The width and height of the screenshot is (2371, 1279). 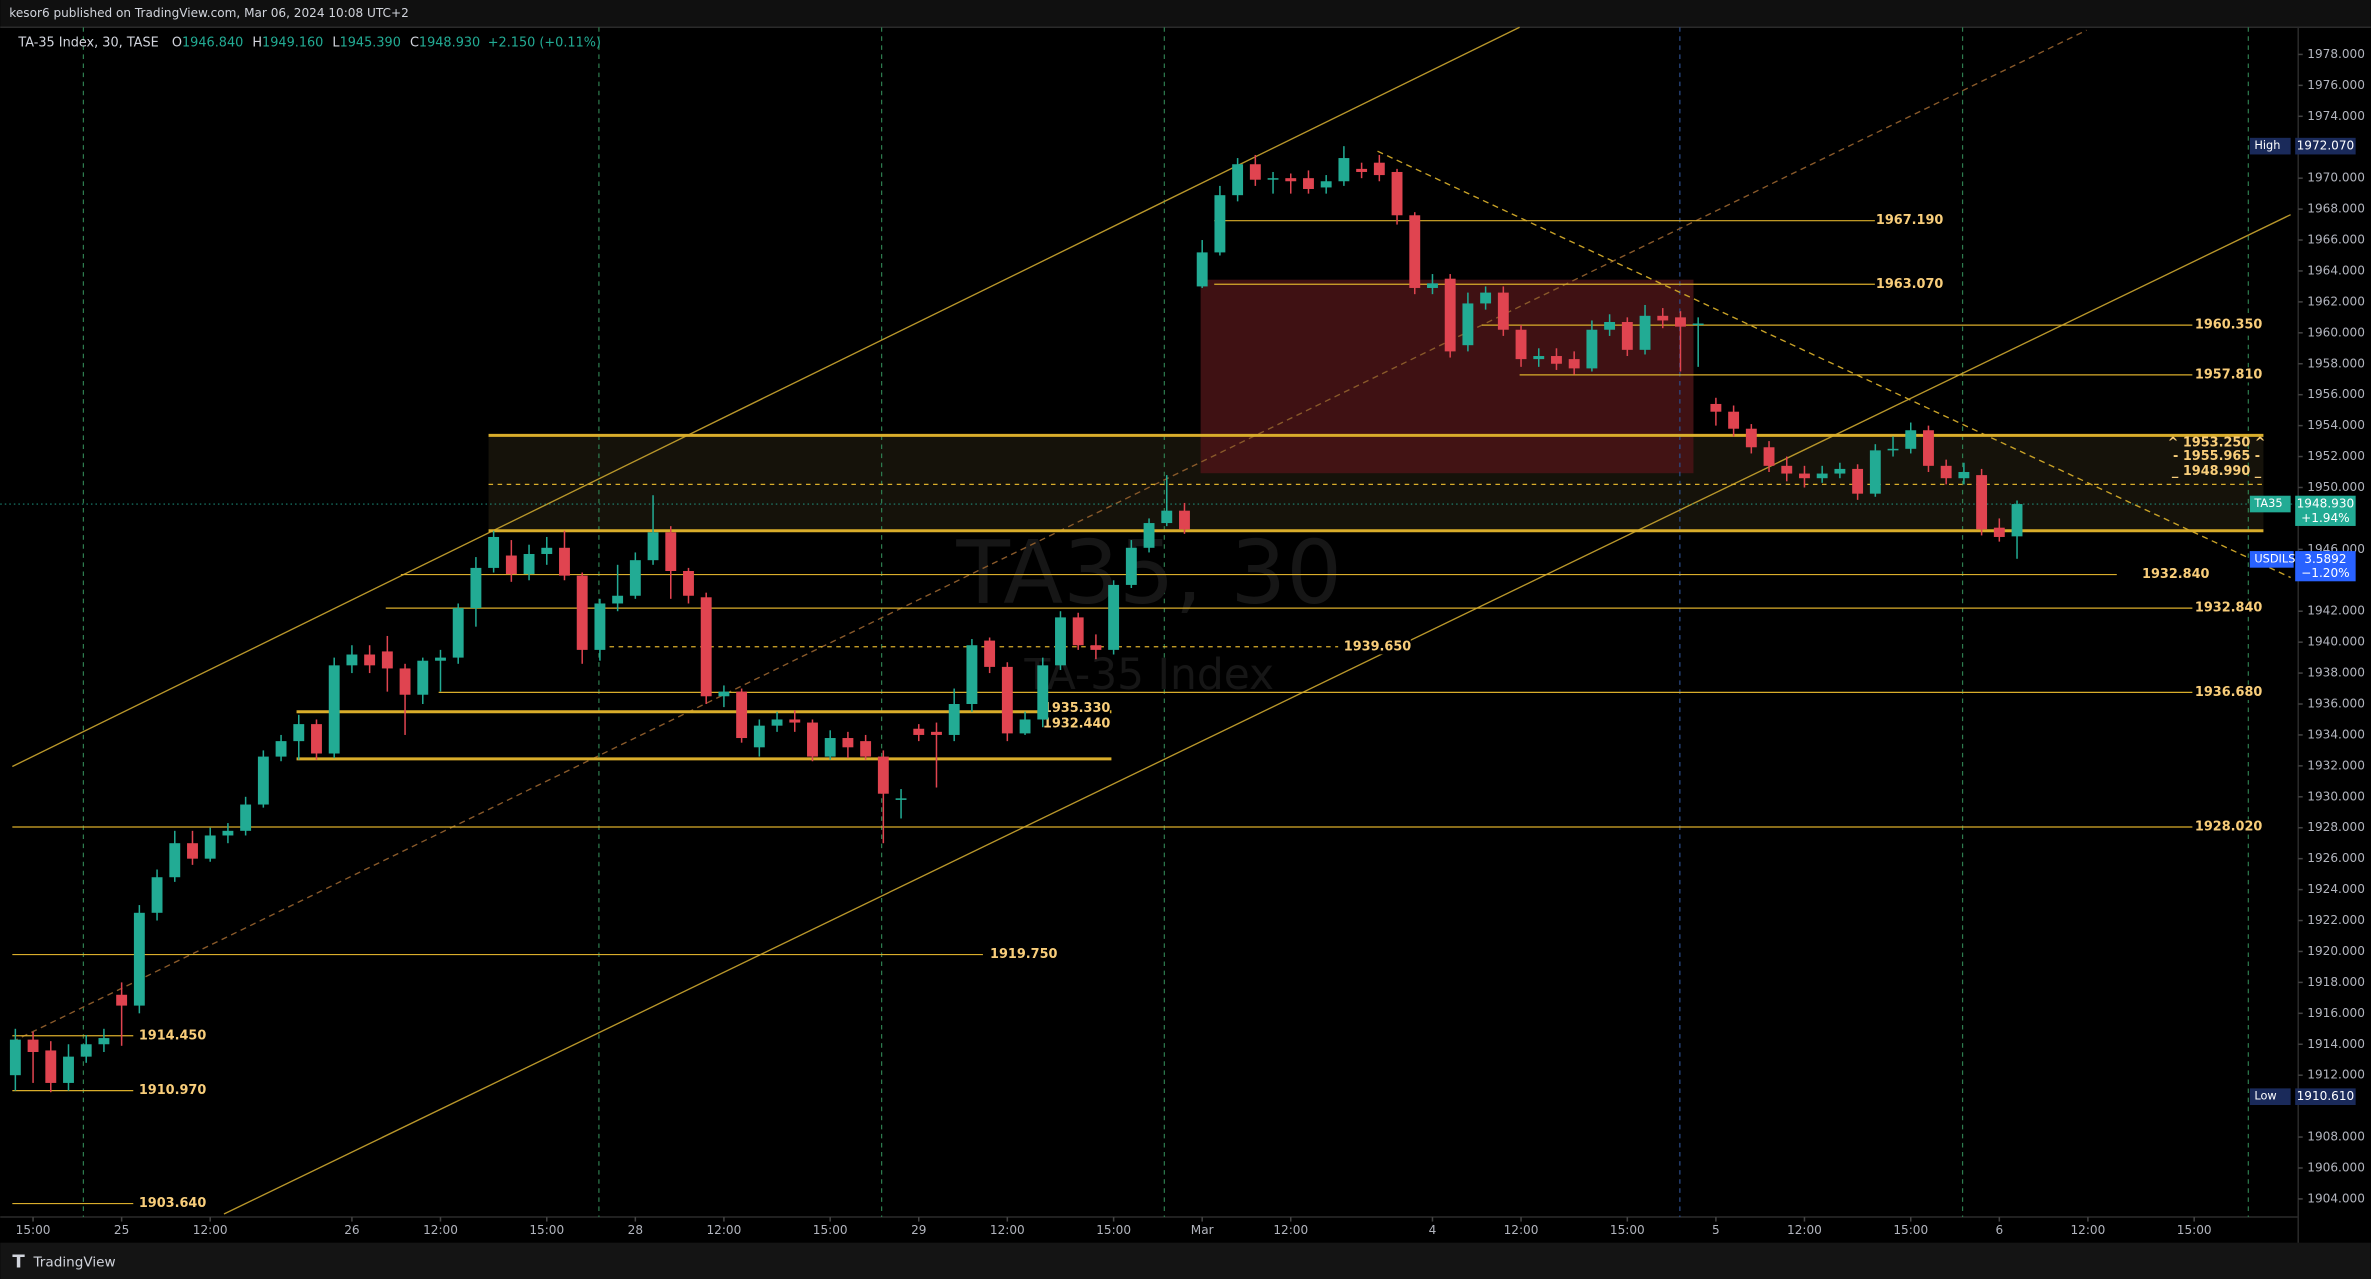 What do you see at coordinates (2228, 826) in the screenshot?
I see `level-label: 1928.020` at bounding box center [2228, 826].